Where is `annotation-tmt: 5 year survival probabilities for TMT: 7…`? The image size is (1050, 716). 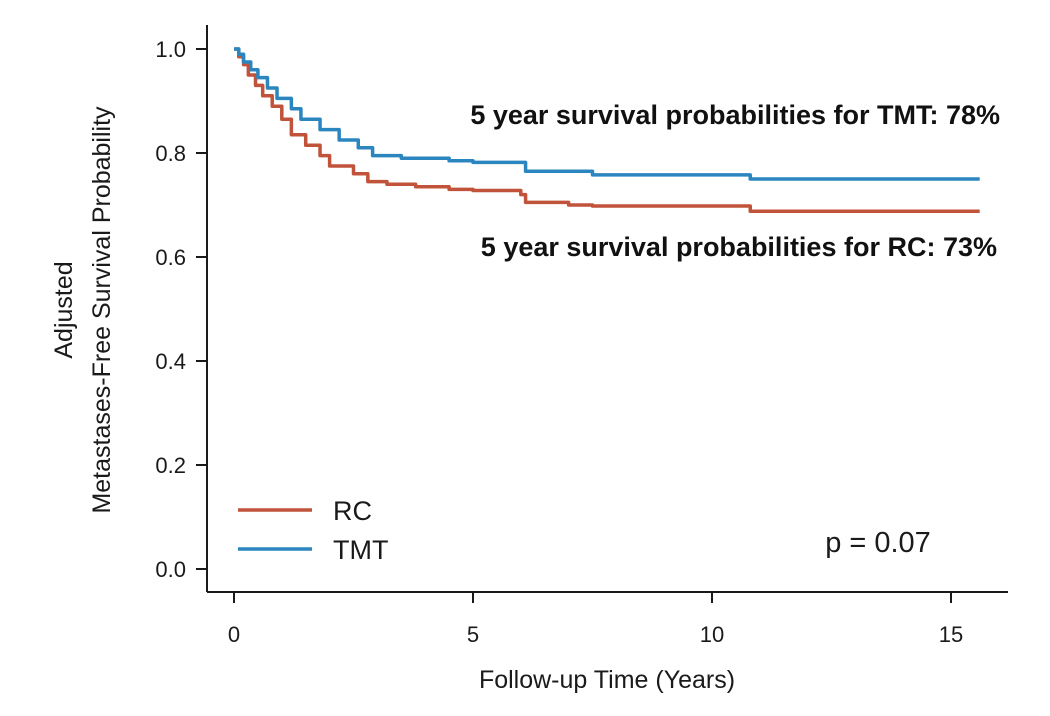
annotation-tmt: 5 year survival probabilities for TMT: 7… is located at coordinates (735, 115).